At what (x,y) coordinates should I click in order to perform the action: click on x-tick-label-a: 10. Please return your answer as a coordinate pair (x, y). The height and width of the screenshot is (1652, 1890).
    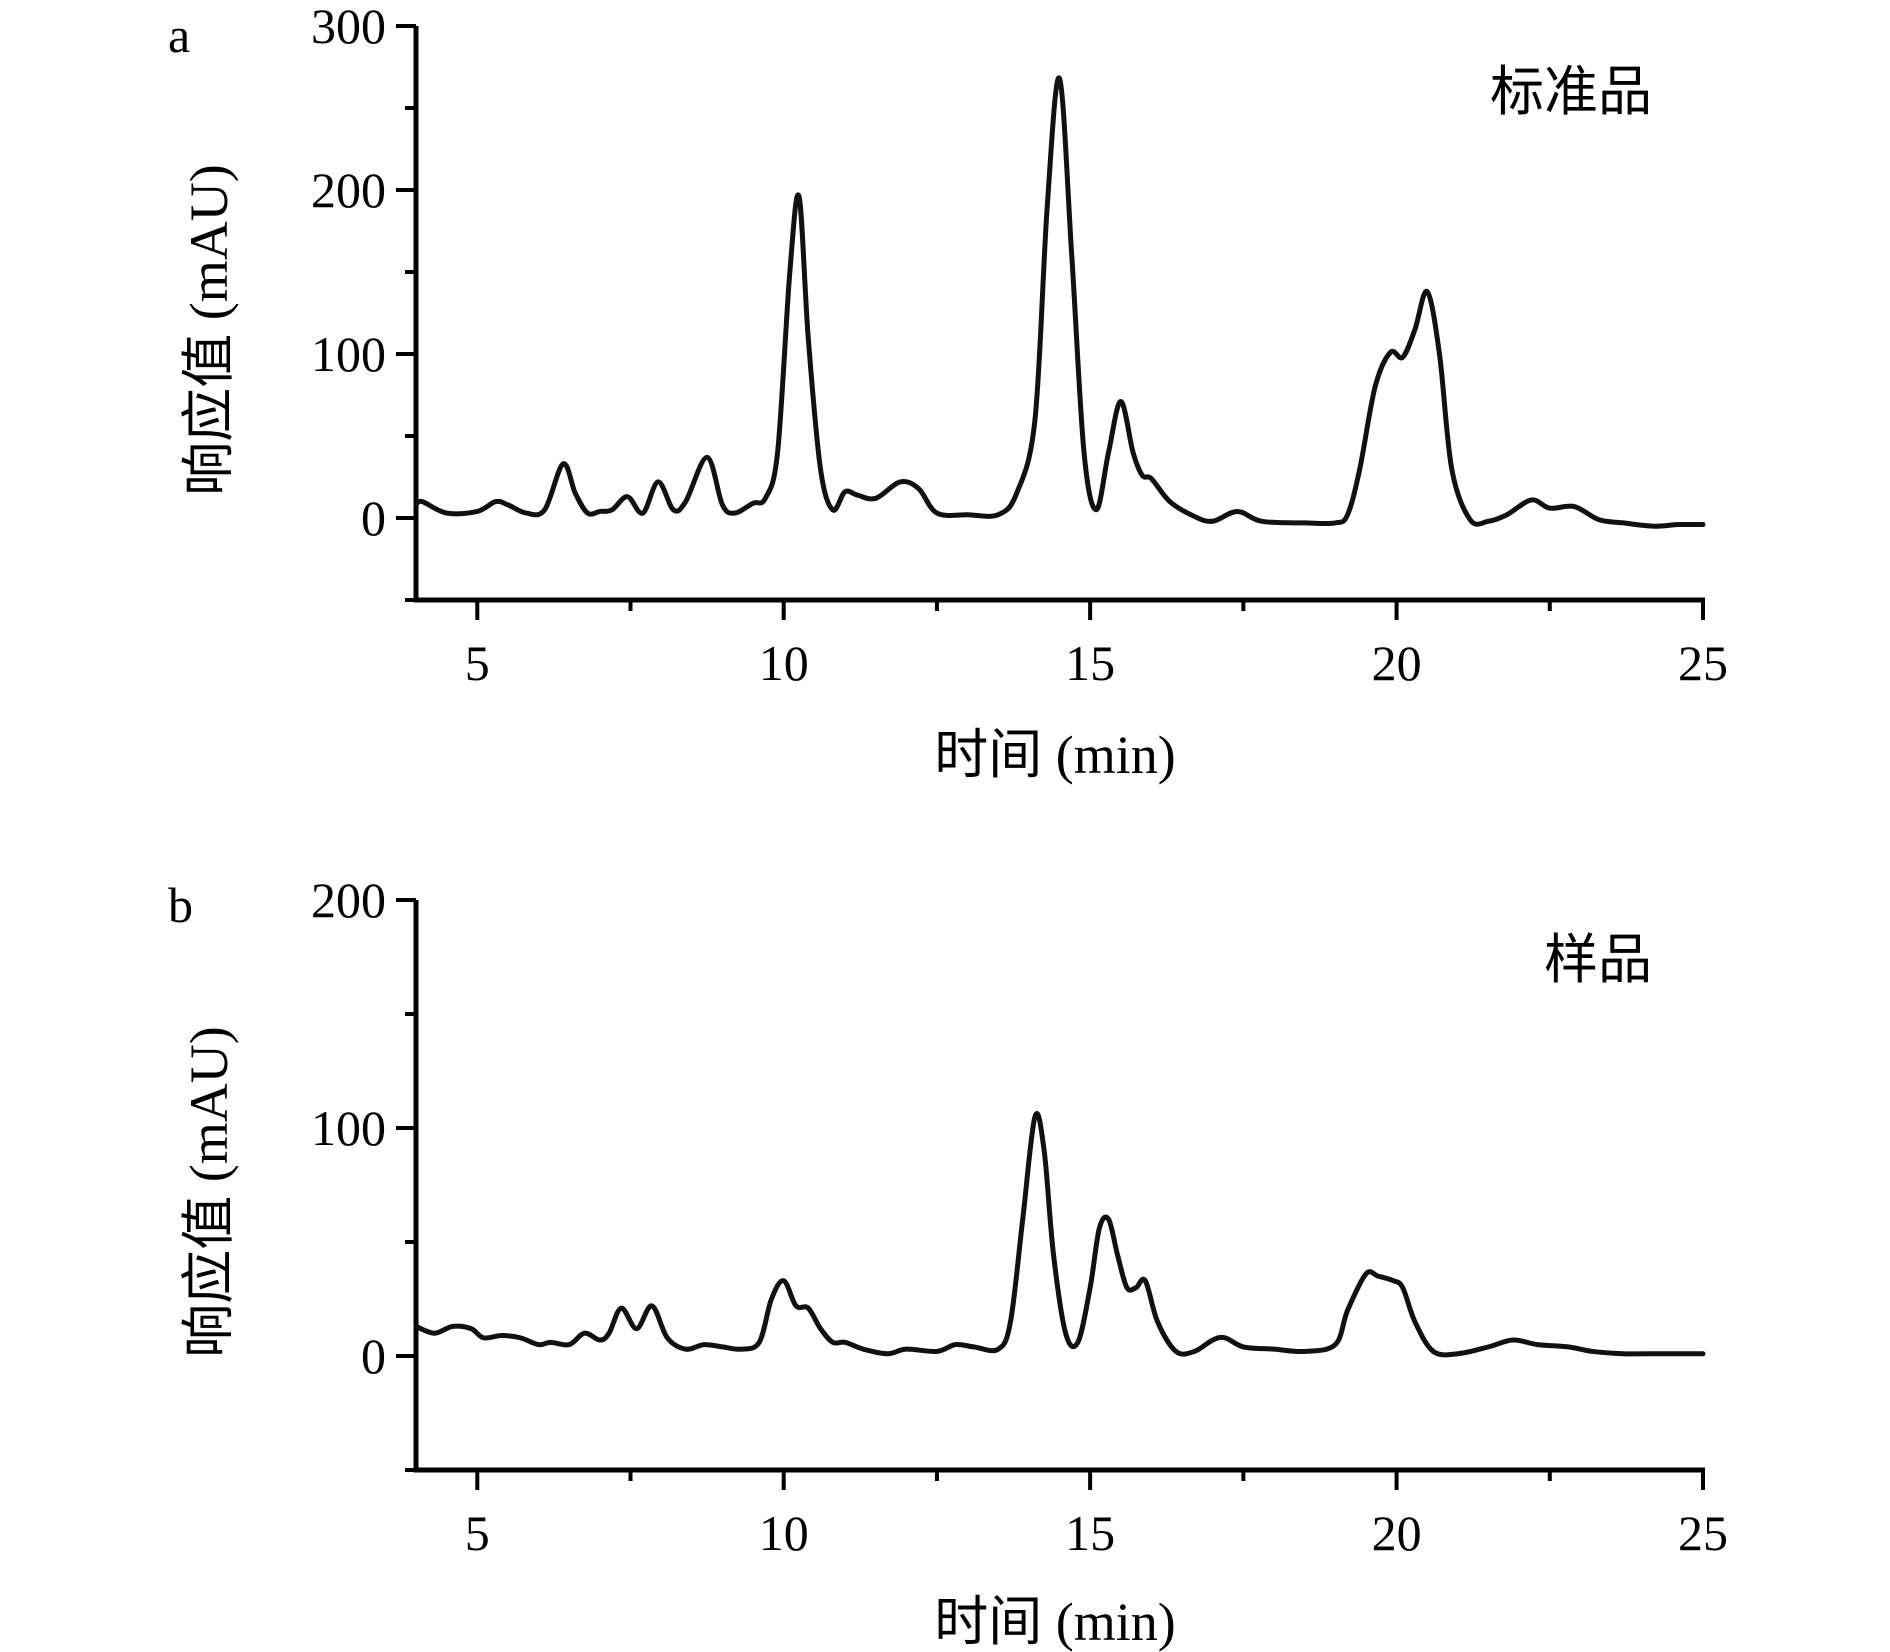
    Looking at the image, I should click on (784, 663).